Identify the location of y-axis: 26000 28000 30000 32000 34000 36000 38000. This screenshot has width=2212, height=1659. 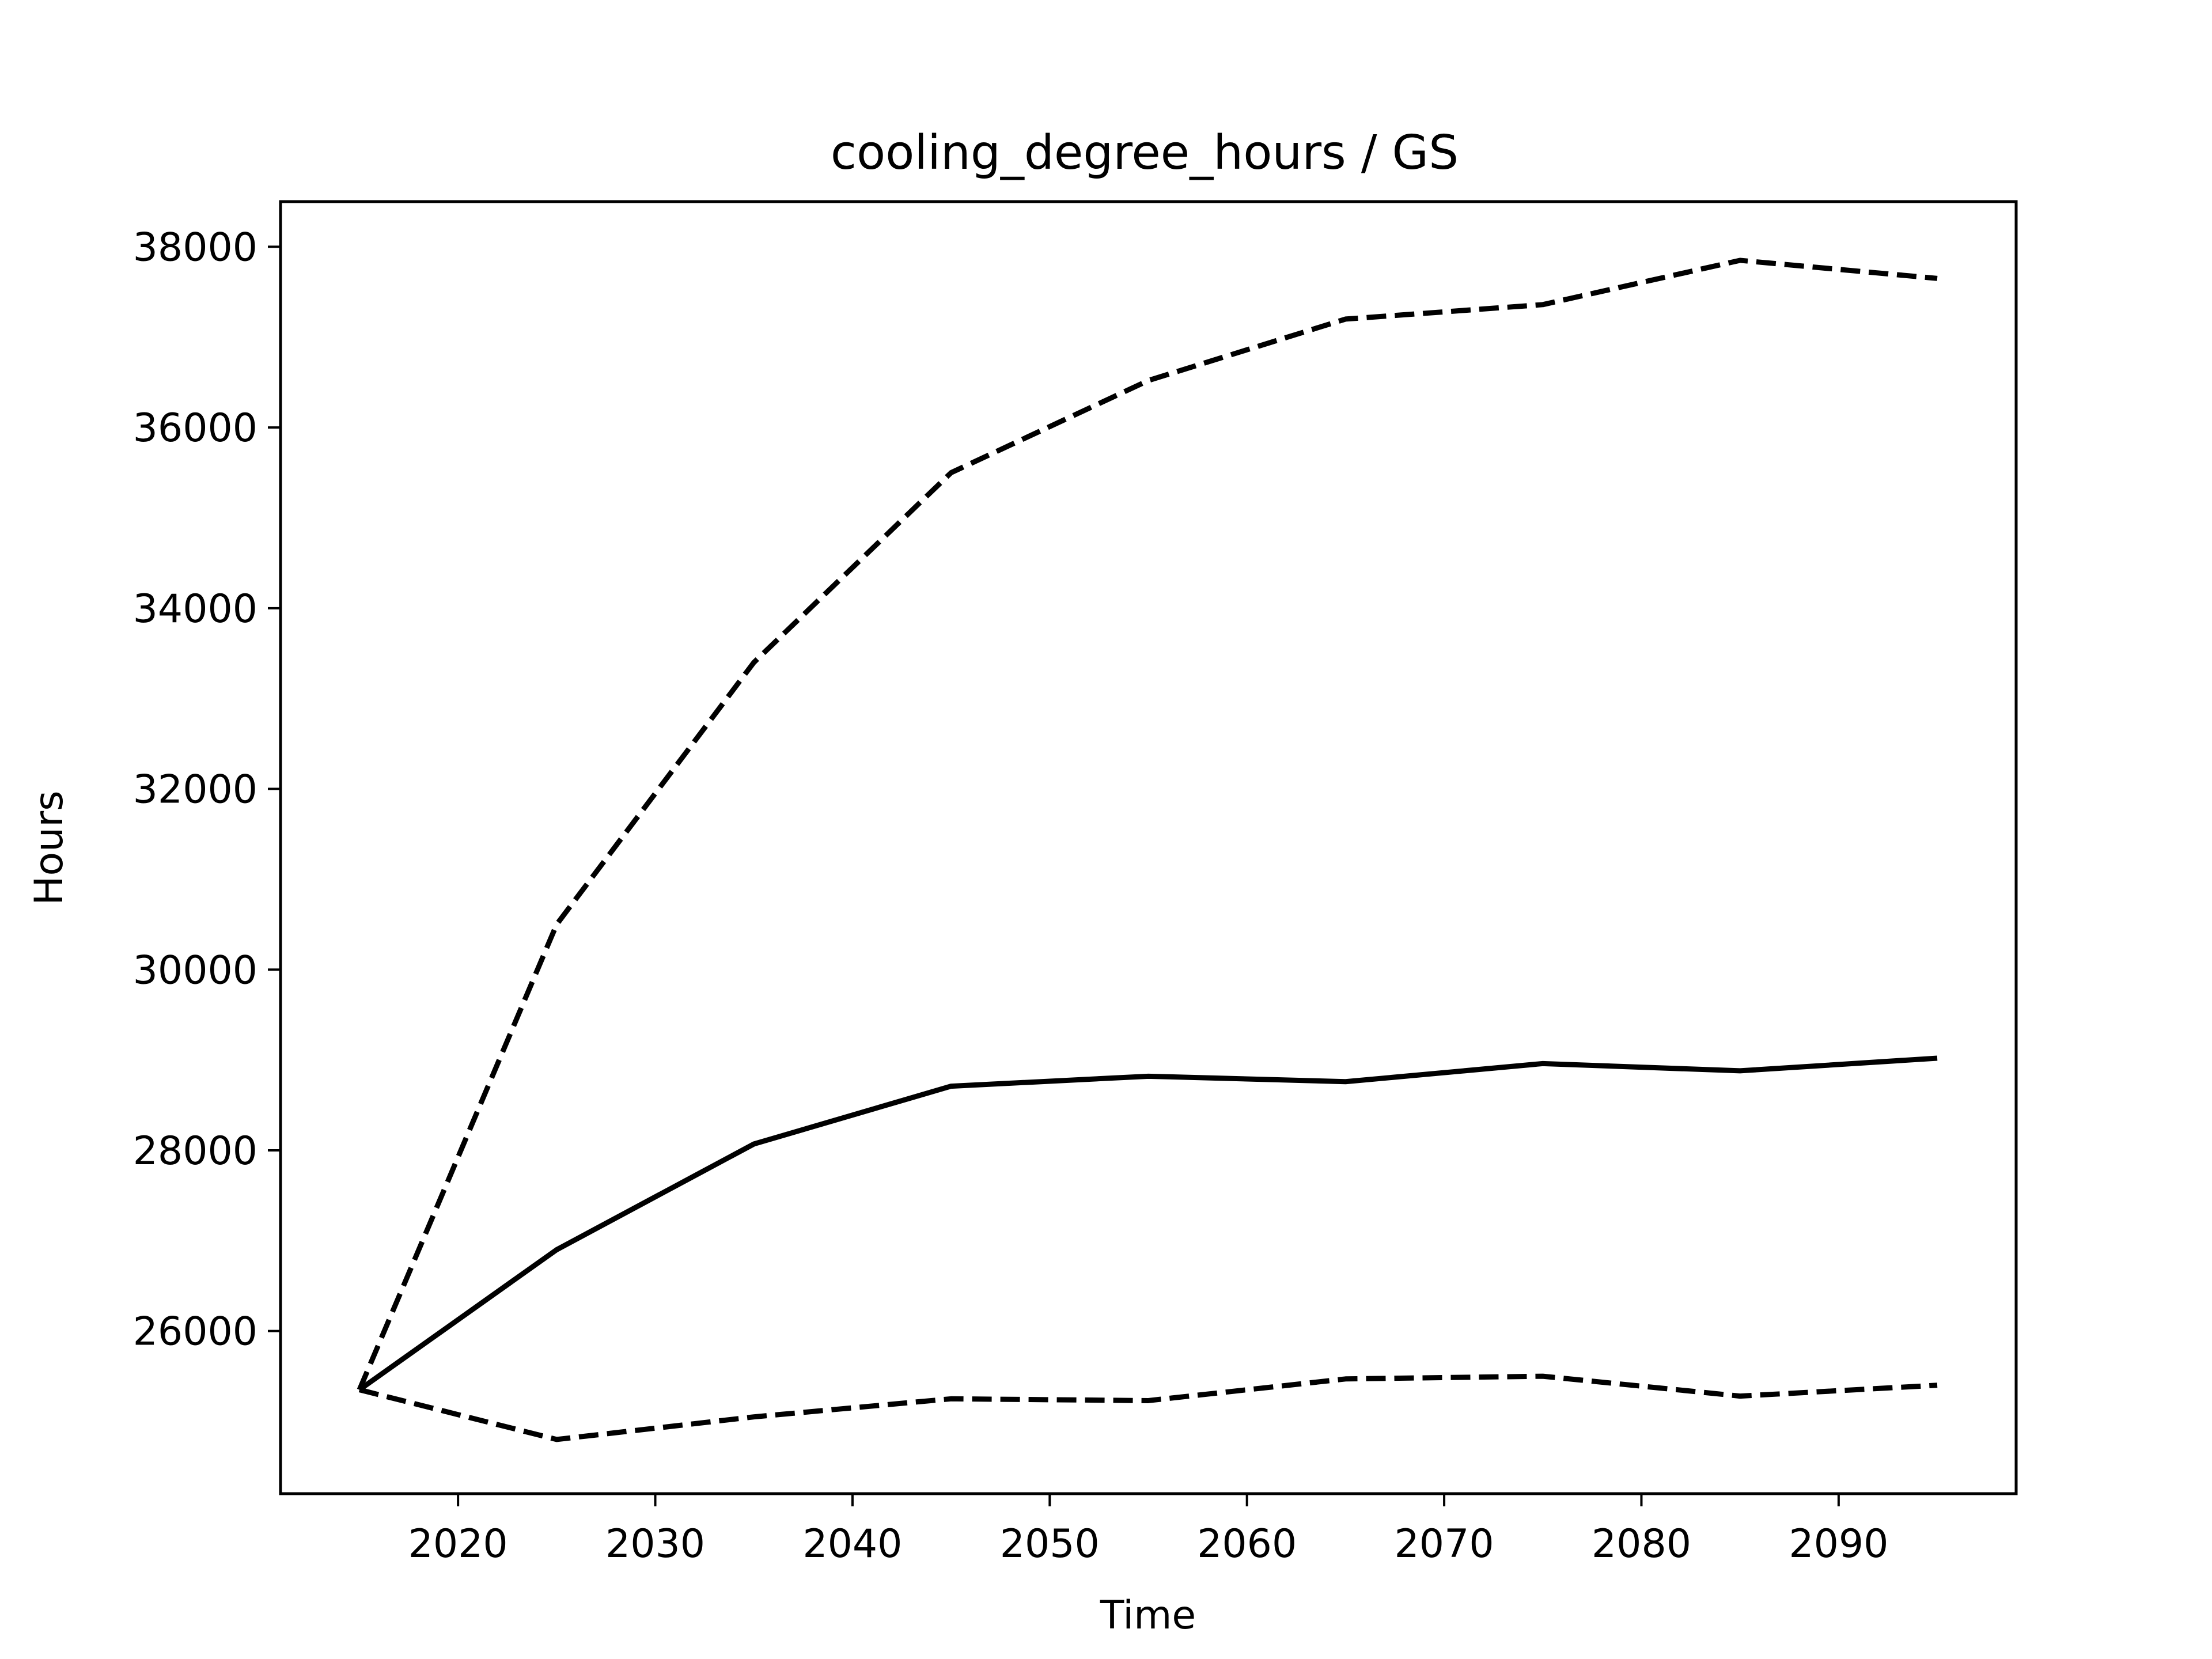
(207, 790).